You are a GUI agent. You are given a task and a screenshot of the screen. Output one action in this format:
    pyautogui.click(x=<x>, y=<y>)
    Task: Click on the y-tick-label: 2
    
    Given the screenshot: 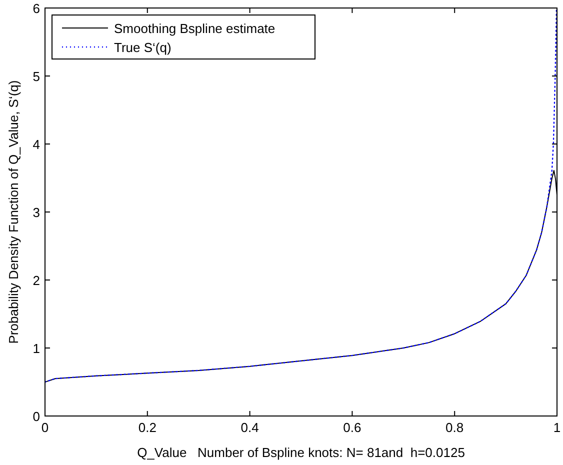 What is the action you would take?
    pyautogui.click(x=36, y=280)
    